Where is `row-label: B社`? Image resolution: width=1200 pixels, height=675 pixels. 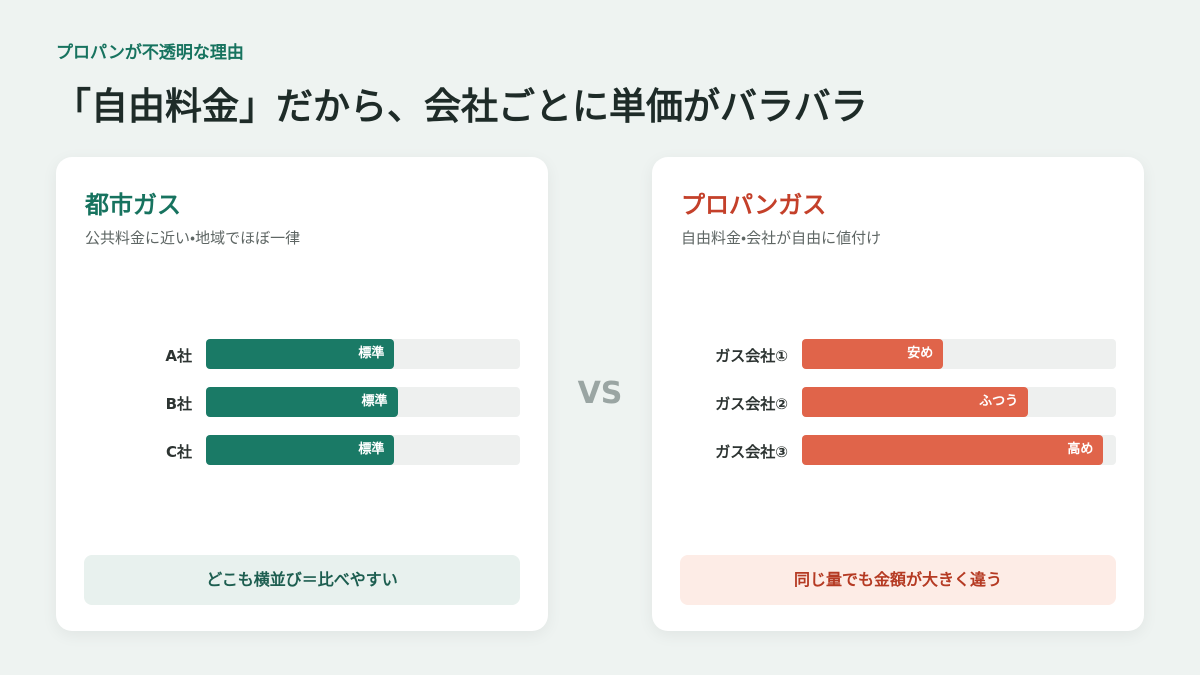 row-label: B社 is located at coordinates (178, 404).